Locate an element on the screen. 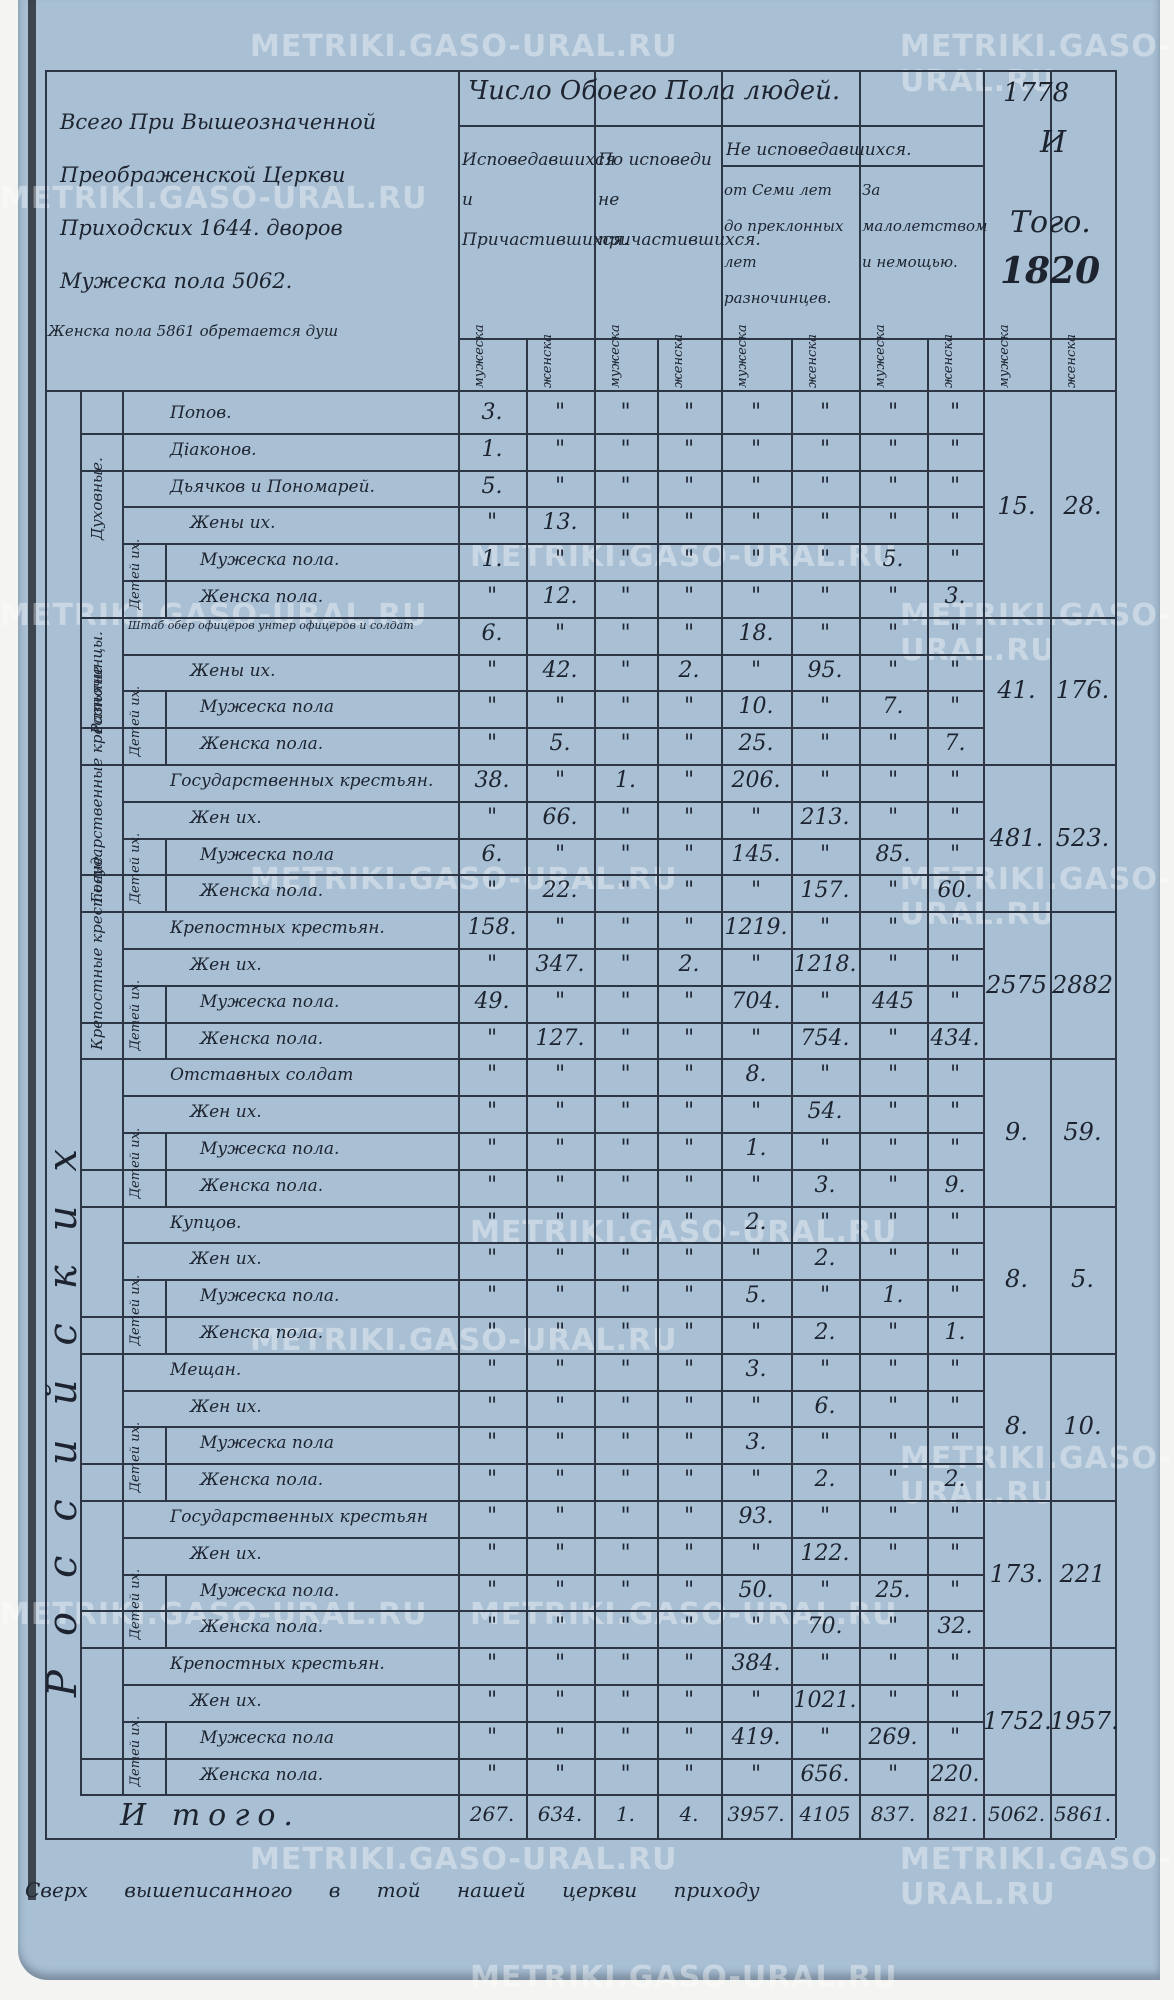  table-cell: 13. is located at coordinates (560, 523).